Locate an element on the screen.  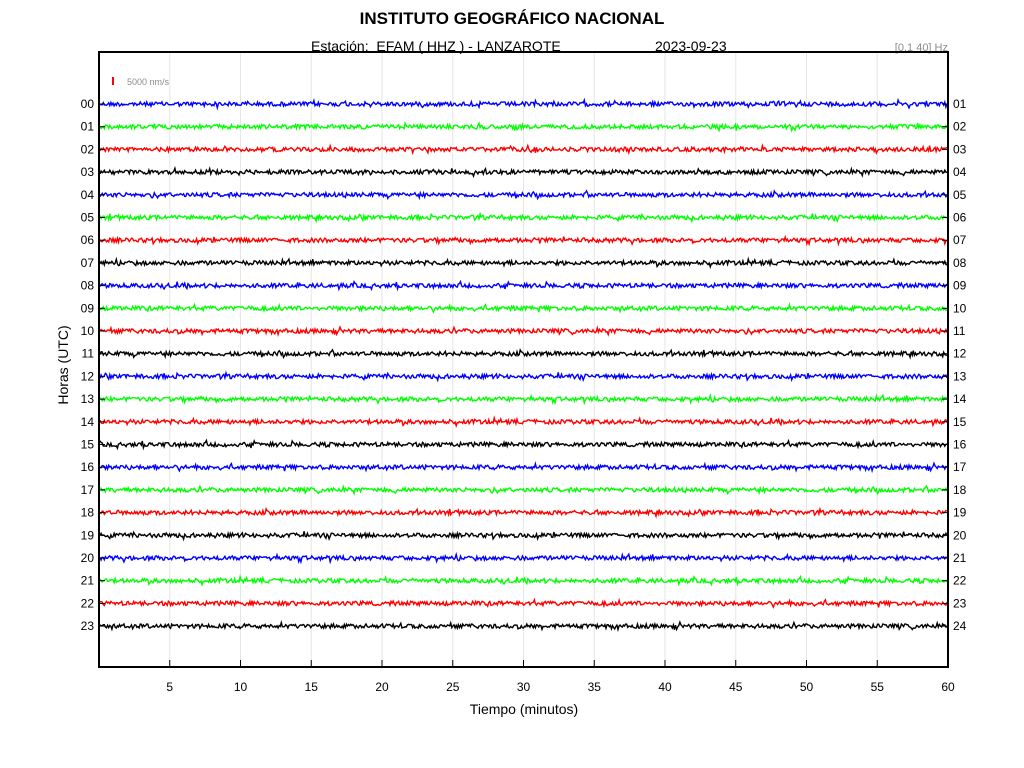
x-tick-label: 40 is located at coordinates (665, 687).